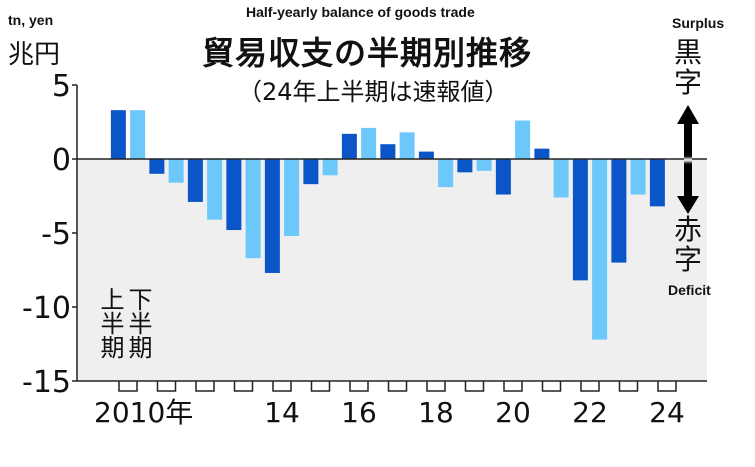 The height and width of the screenshot is (467, 755). What do you see at coordinates (436, 412) in the screenshot?
I see `x-tick-label: 18` at bounding box center [436, 412].